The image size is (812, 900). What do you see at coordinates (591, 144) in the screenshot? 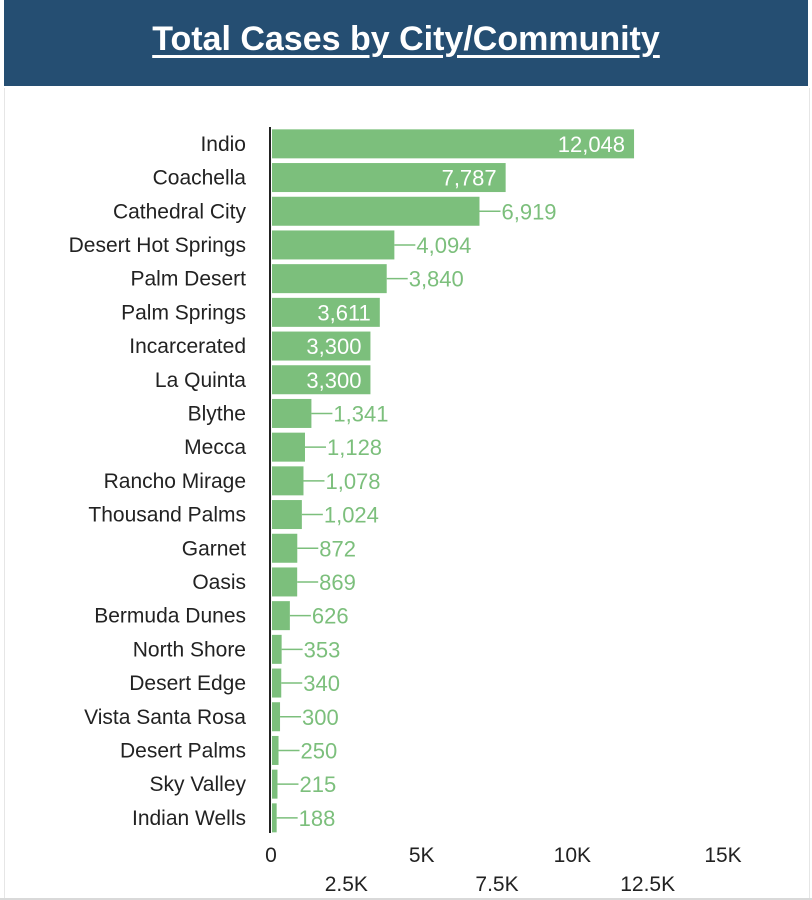
I see `data-label: 12,048` at bounding box center [591, 144].